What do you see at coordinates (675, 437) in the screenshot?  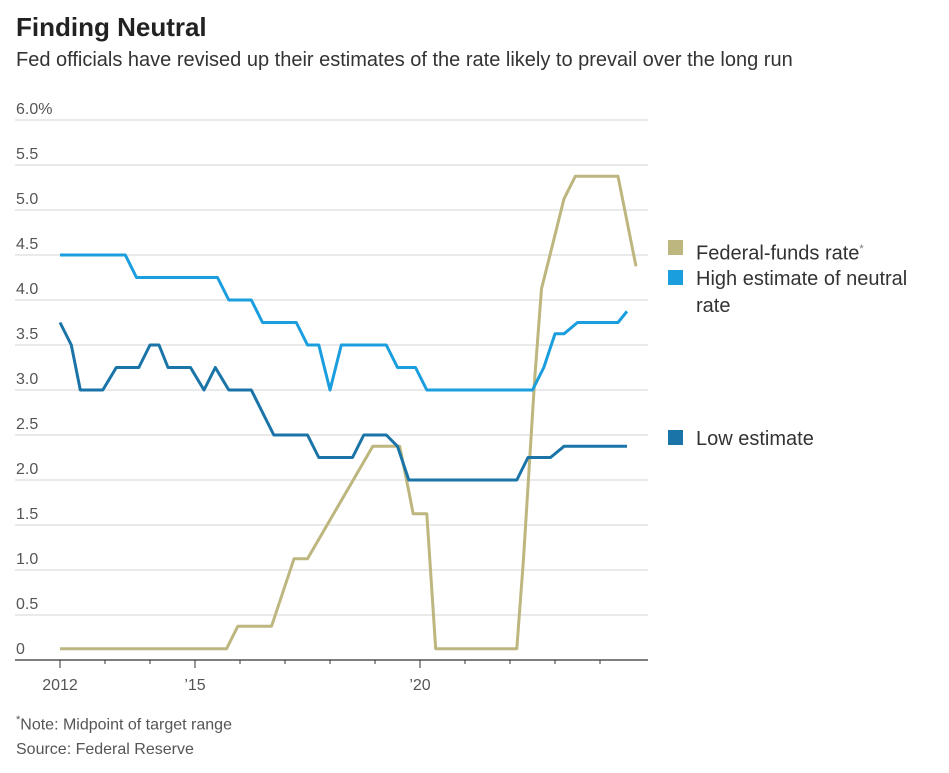 I see `legend-swatch-low-estimate` at bounding box center [675, 437].